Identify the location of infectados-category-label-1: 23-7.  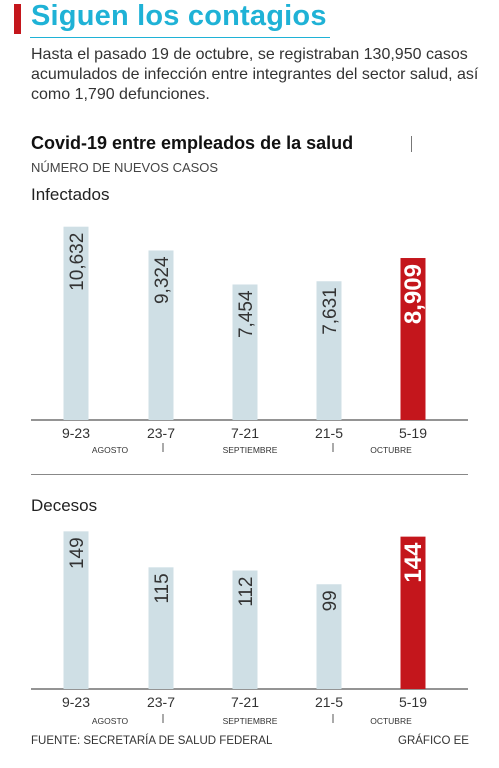
(161, 433).